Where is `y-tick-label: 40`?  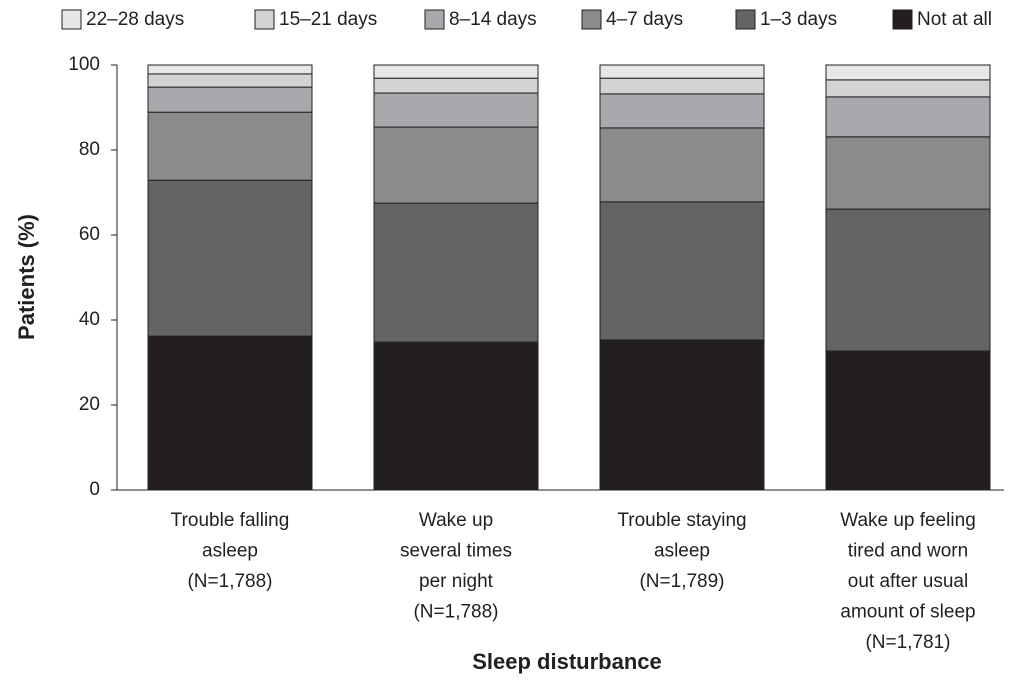 y-tick-label: 40 is located at coordinates (89, 319).